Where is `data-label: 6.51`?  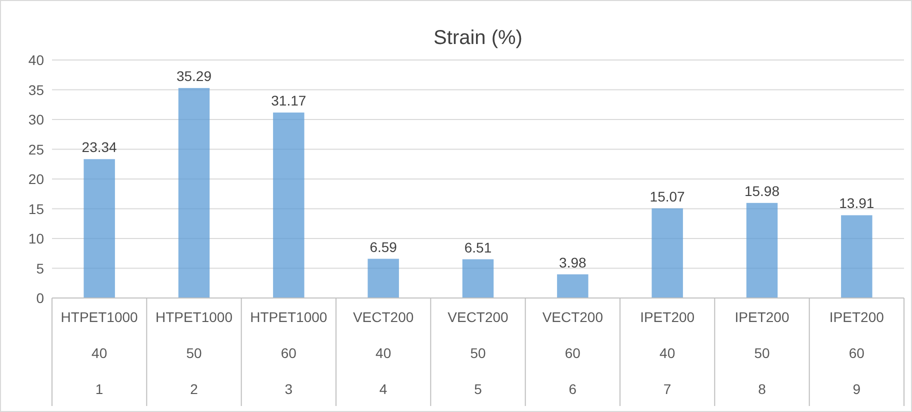 data-label: 6.51 is located at coordinates (478, 247).